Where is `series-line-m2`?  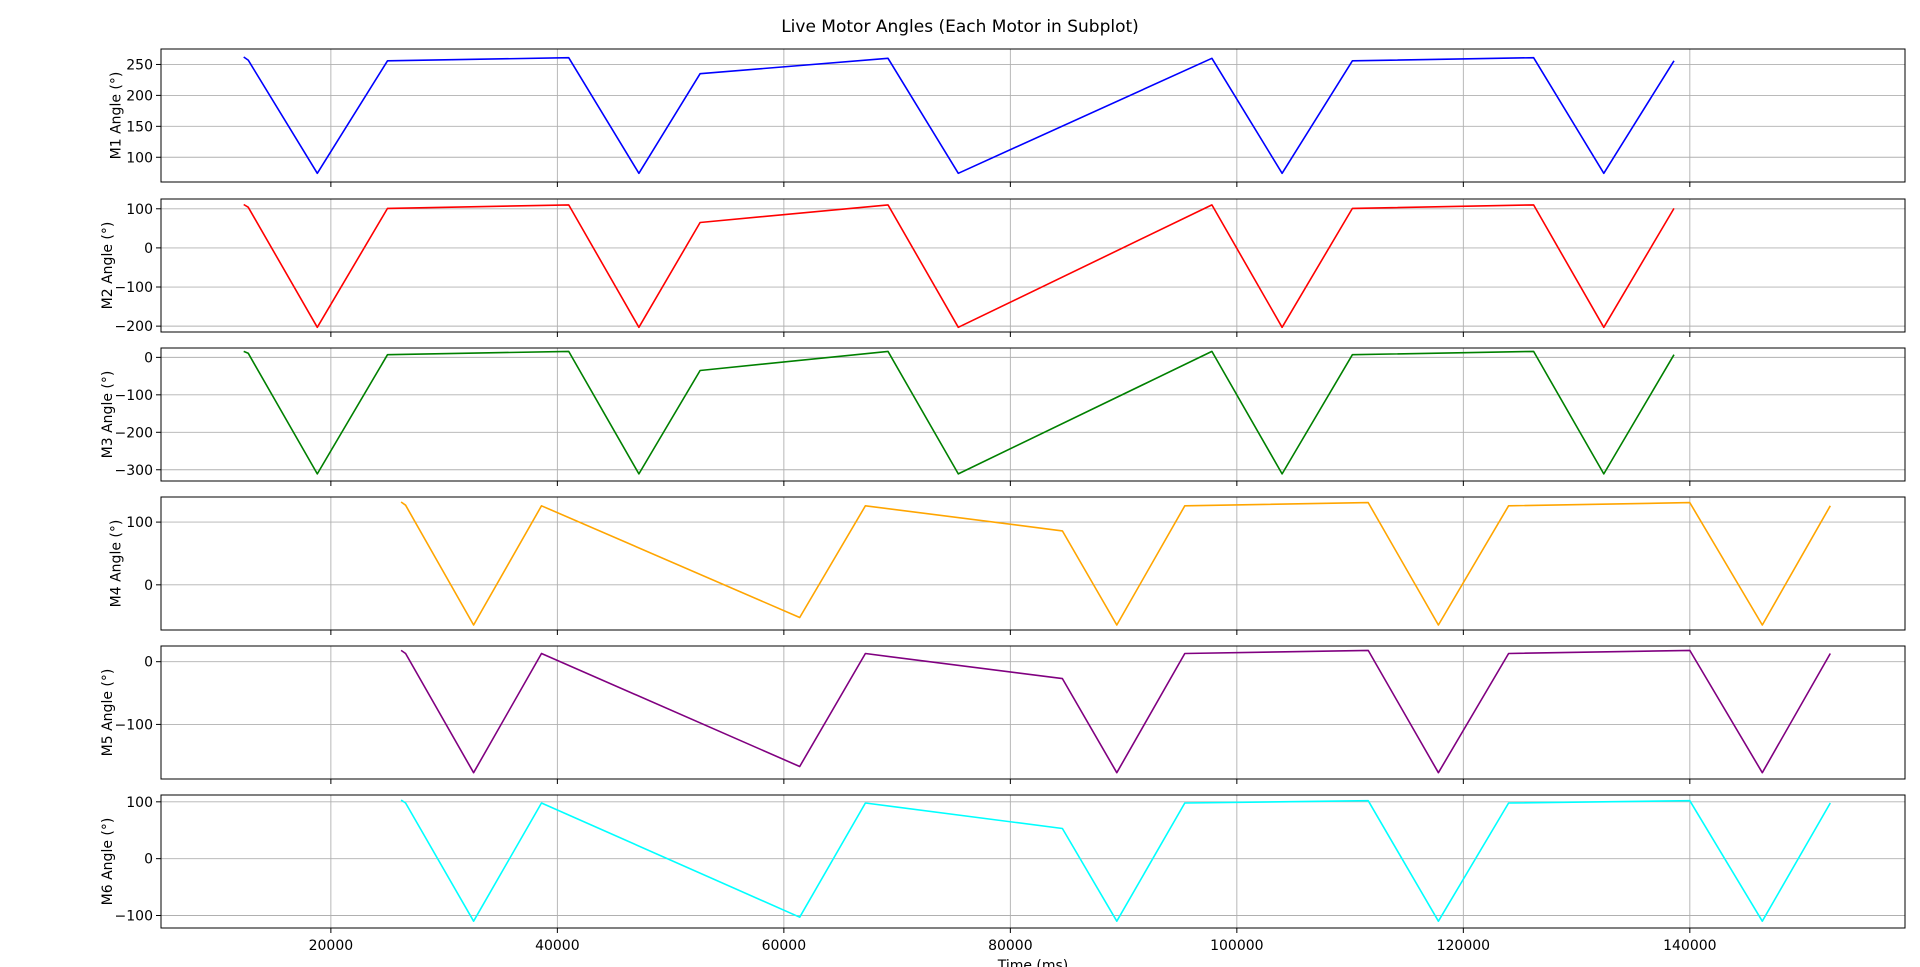
series-line-m2 is located at coordinates (959, 266).